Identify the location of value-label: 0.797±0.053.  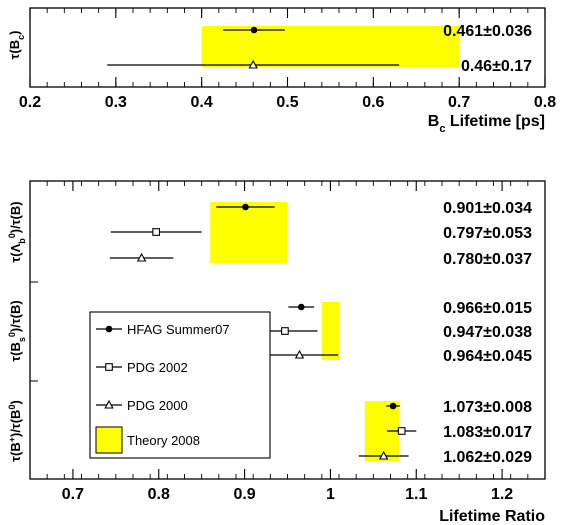
(487, 233).